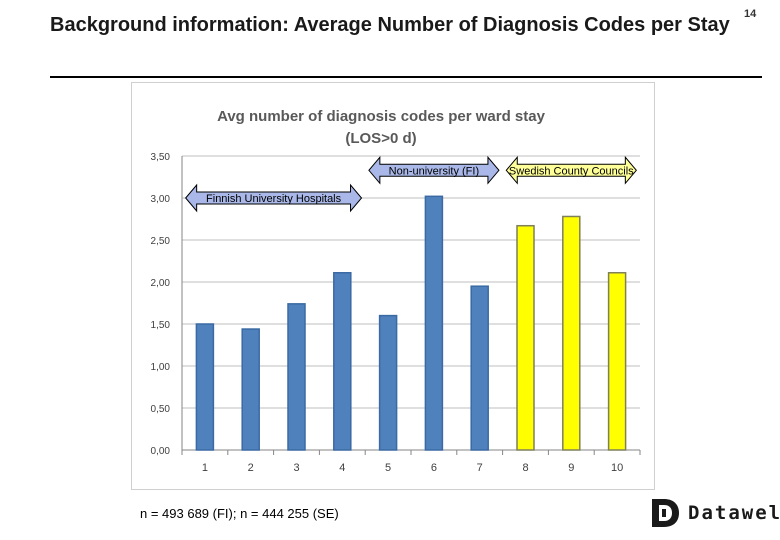  Describe the element at coordinates (380, 138) in the screenshot. I see `chart-title-line-2: (LOS>0 d)` at that location.